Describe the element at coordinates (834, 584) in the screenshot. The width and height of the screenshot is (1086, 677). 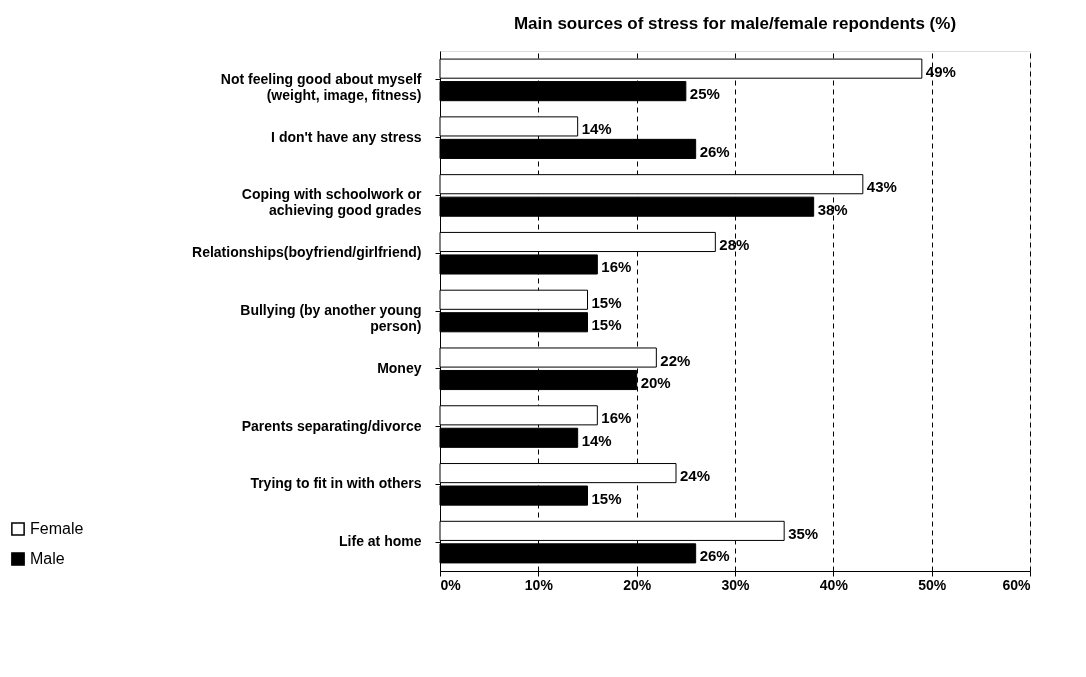
I see `x-tick-label: 40%` at that location.